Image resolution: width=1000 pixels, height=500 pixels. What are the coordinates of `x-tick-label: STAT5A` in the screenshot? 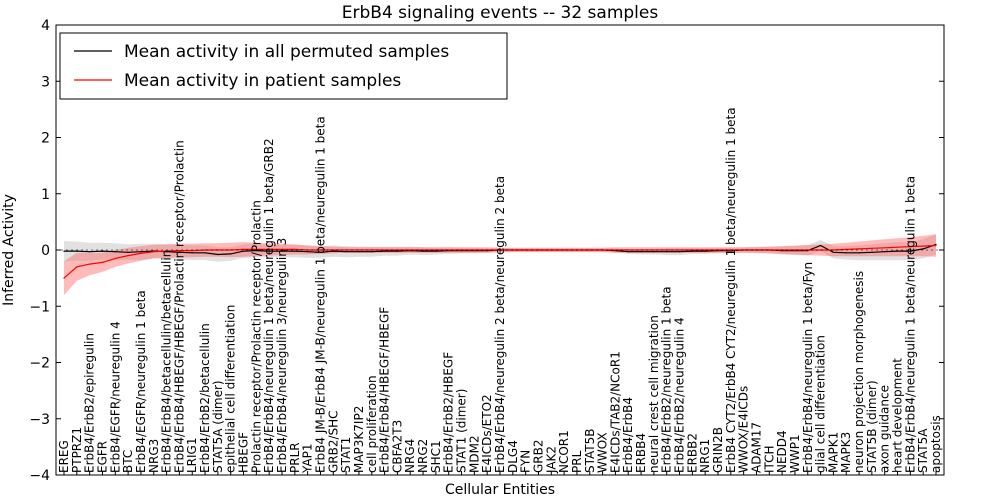 It's located at (923, 450).